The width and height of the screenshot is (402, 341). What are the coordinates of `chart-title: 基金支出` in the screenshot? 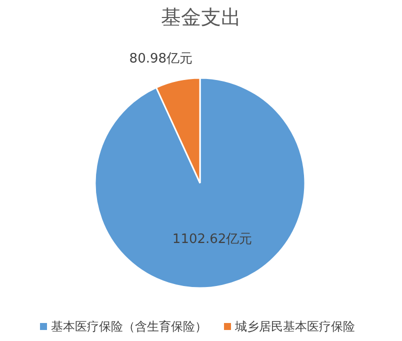 It's located at (201, 17).